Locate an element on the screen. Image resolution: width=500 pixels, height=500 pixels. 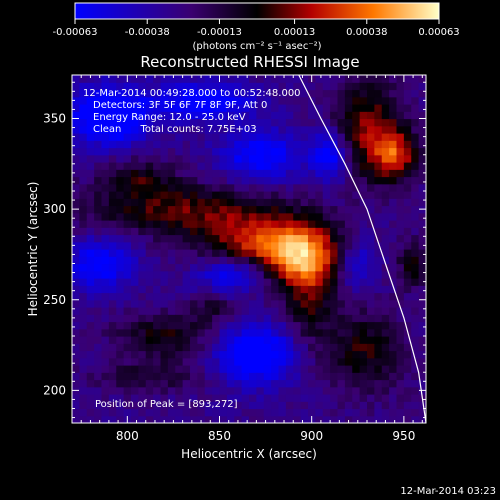
y-axis-label: Heliocentric Y (arcsec) is located at coordinates (33, 249).